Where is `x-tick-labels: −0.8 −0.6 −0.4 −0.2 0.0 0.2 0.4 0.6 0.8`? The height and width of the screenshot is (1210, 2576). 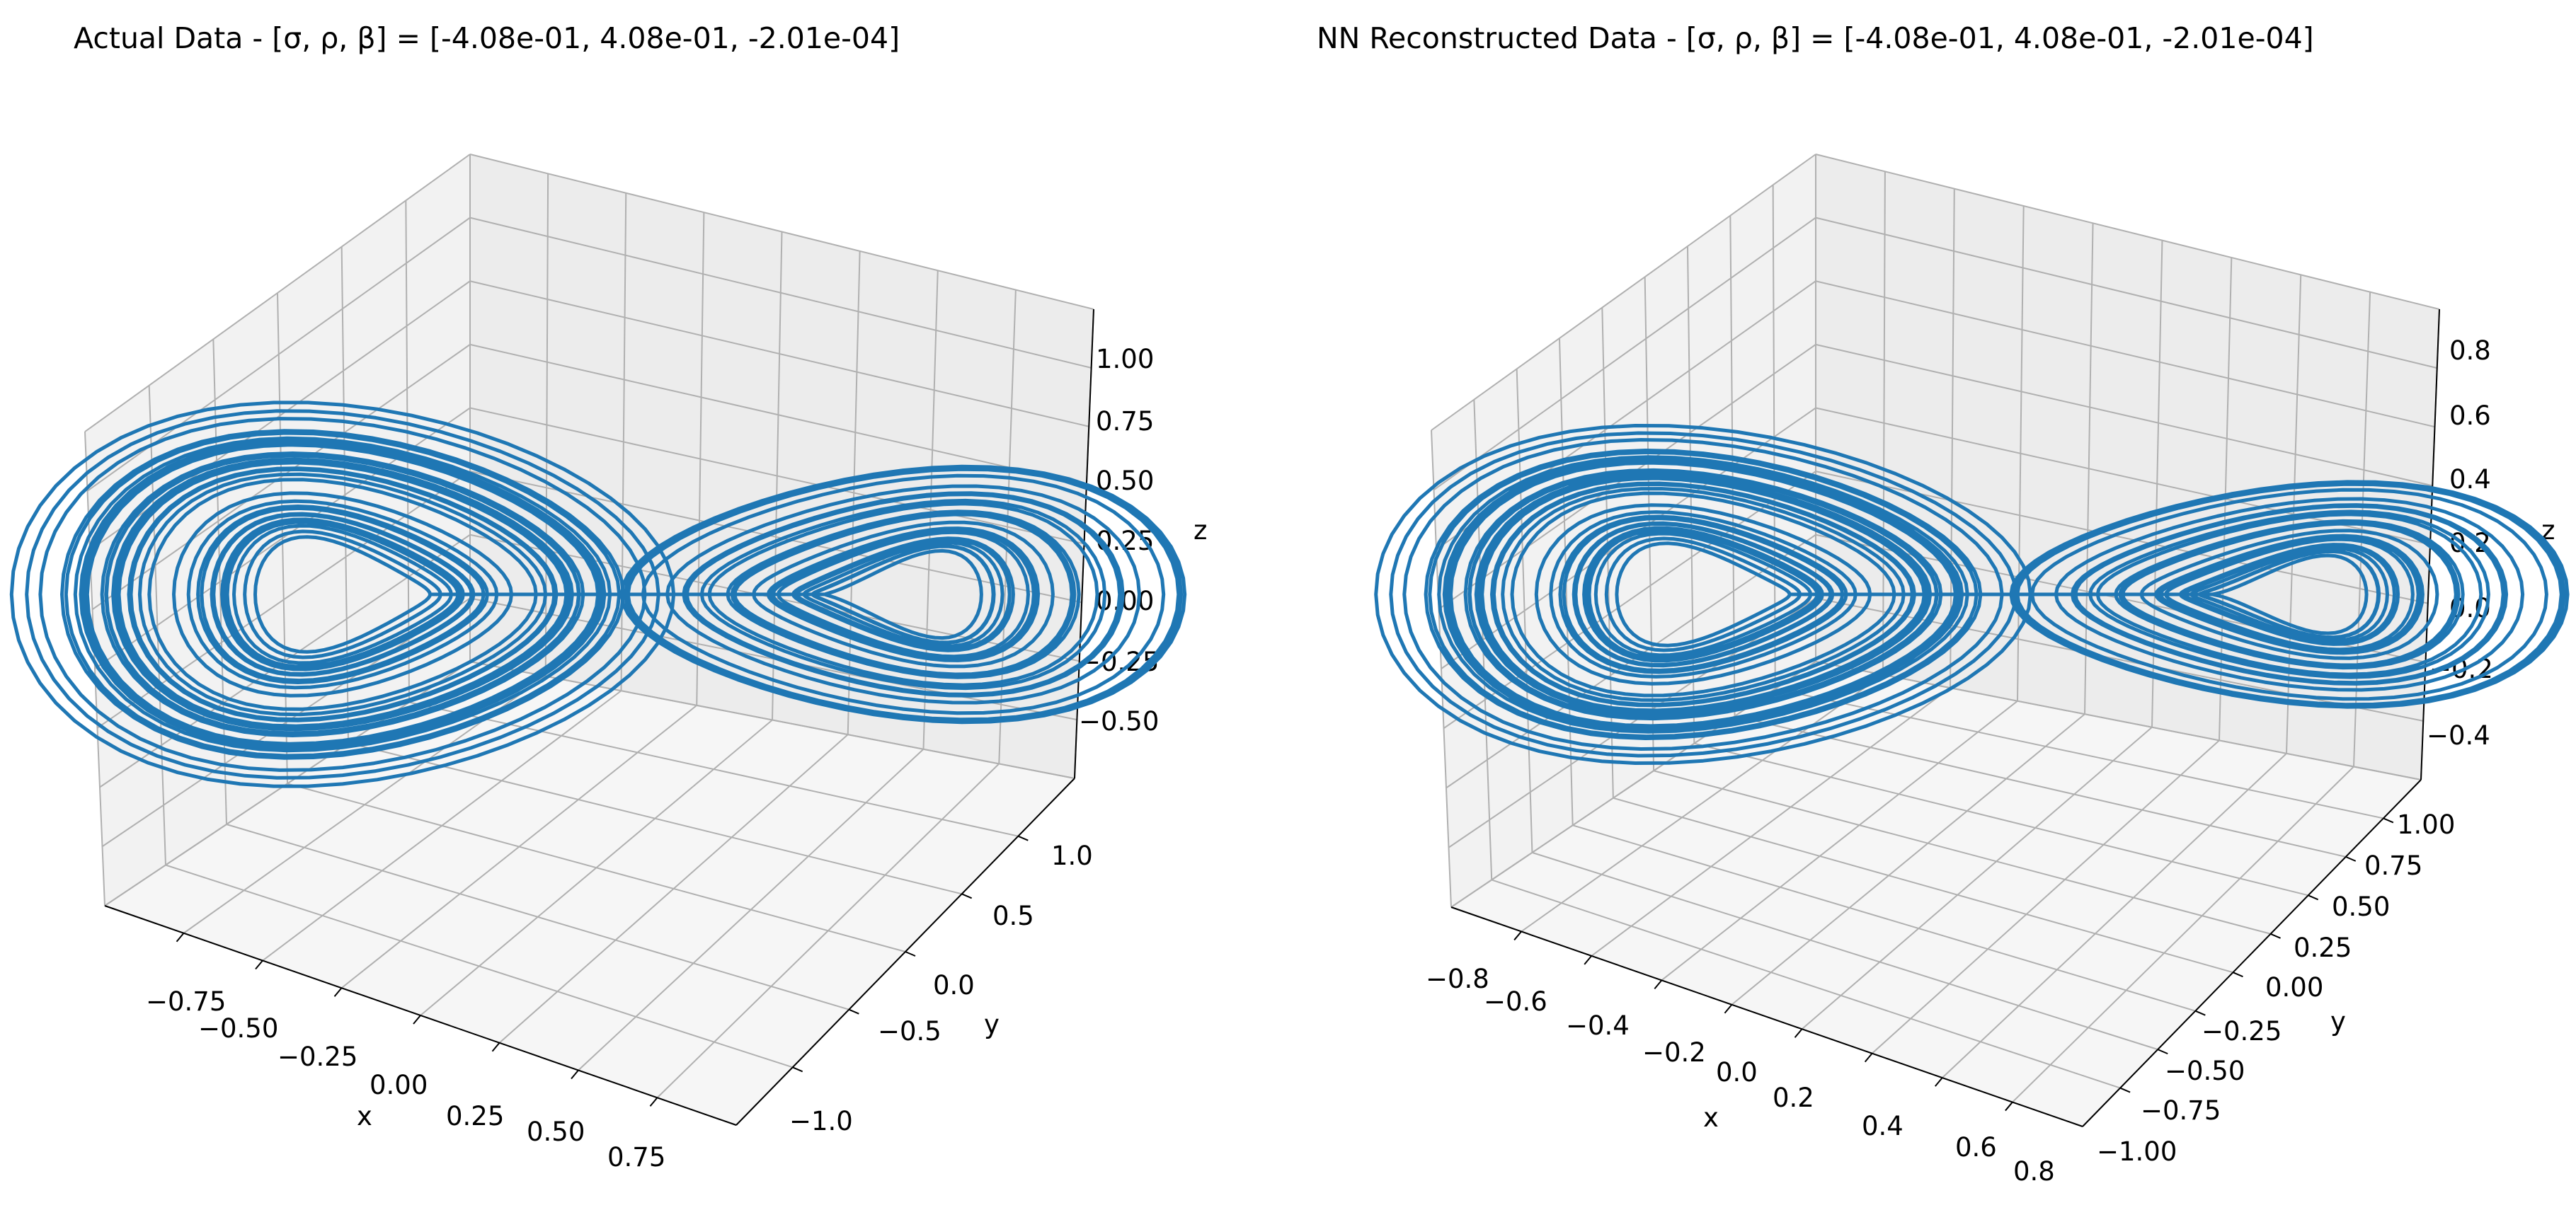
x-tick-labels: −0.8 −0.6 −0.4 −0.2 0.0 0.2 0.4 0.6 0.8 is located at coordinates (1740, 1075).